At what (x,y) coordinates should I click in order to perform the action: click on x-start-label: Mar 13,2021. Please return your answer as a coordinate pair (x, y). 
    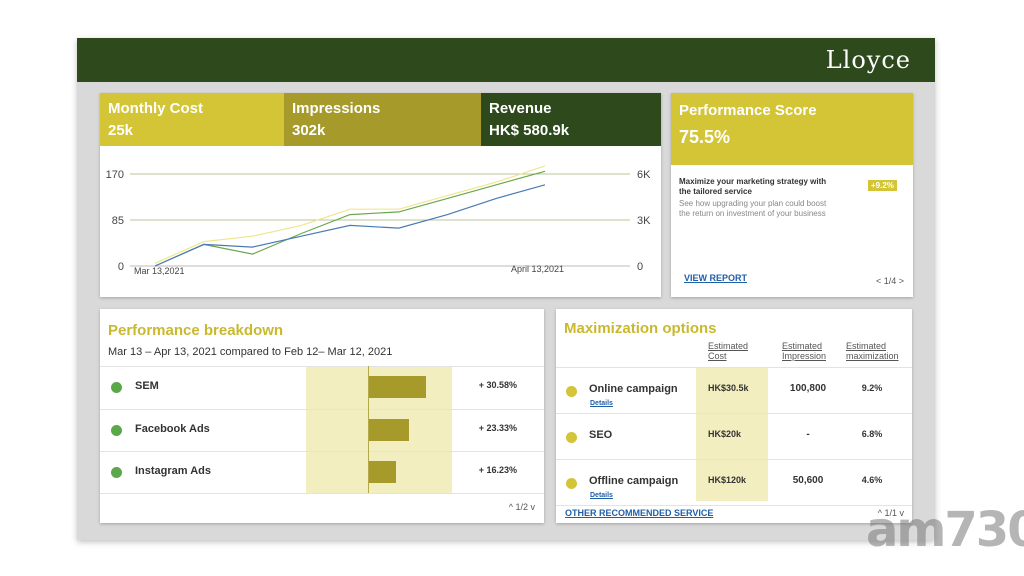
    Looking at the image, I should click on (159, 271).